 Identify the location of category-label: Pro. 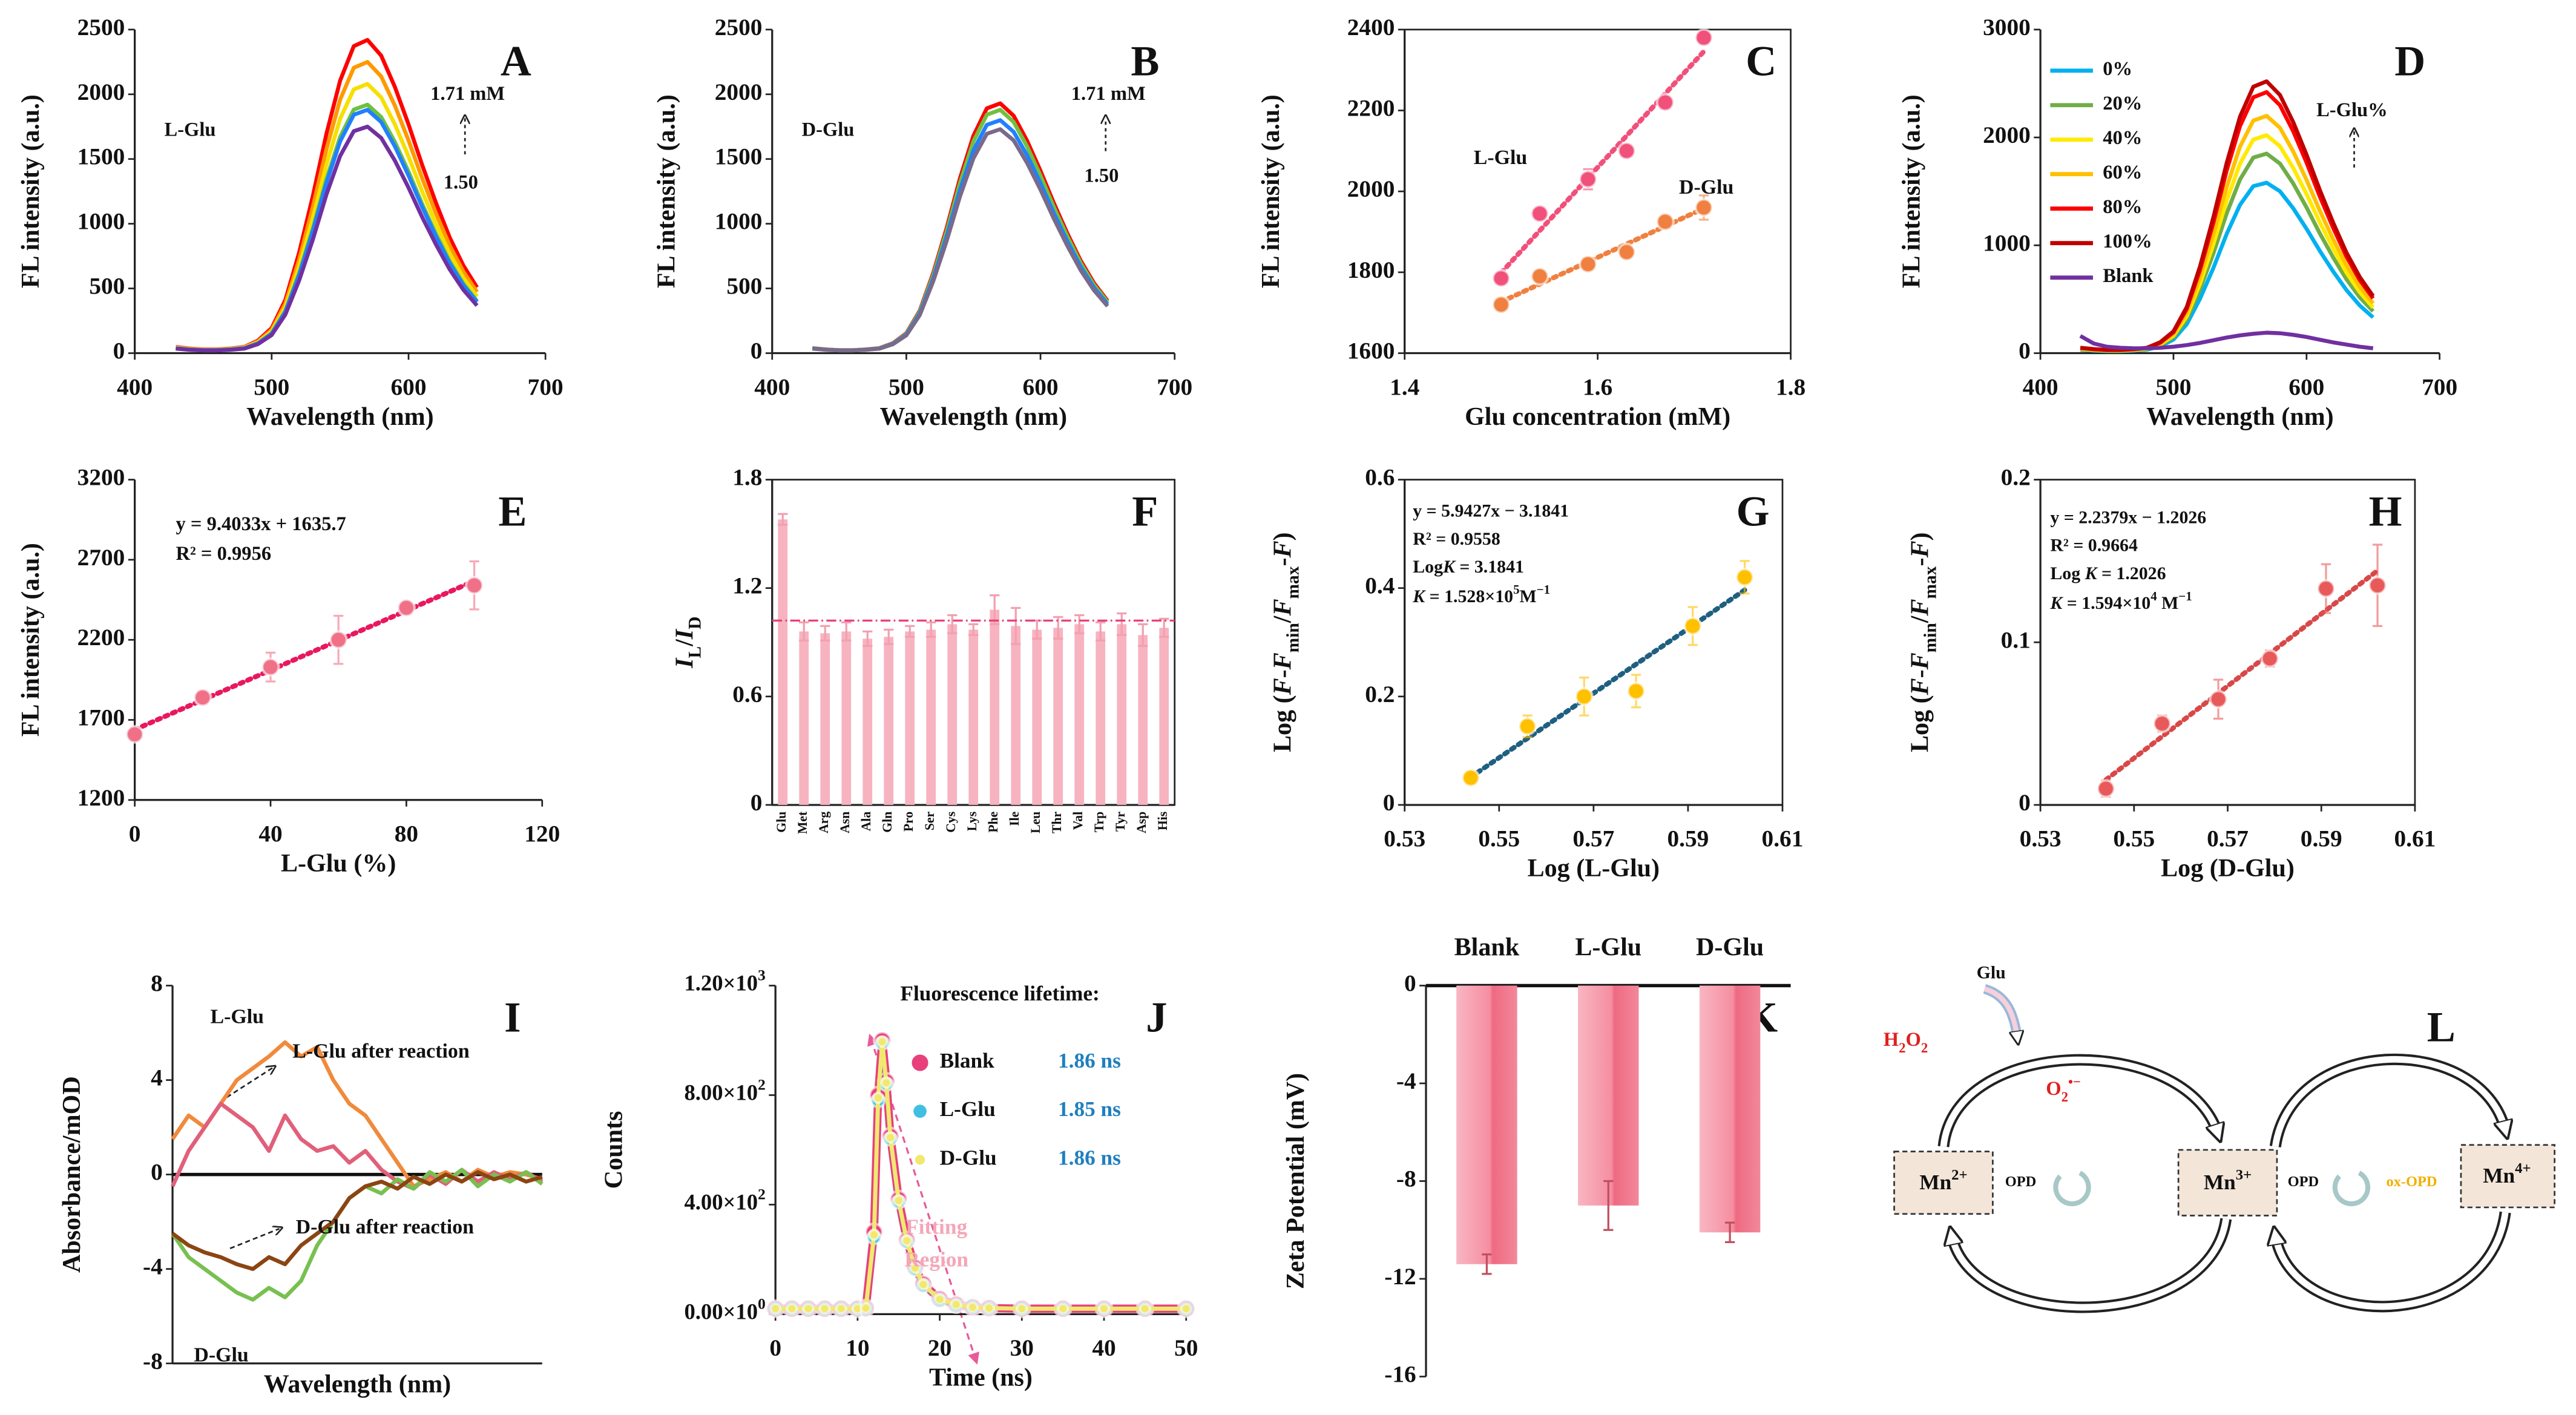
(908, 822).